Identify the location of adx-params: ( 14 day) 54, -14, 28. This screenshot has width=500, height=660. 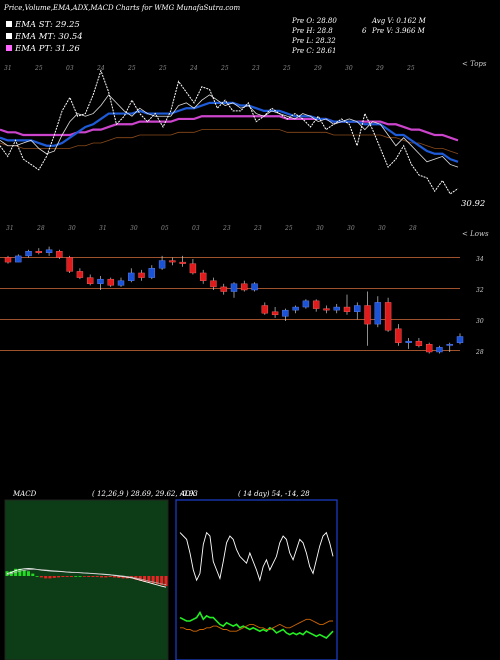
(274, 494).